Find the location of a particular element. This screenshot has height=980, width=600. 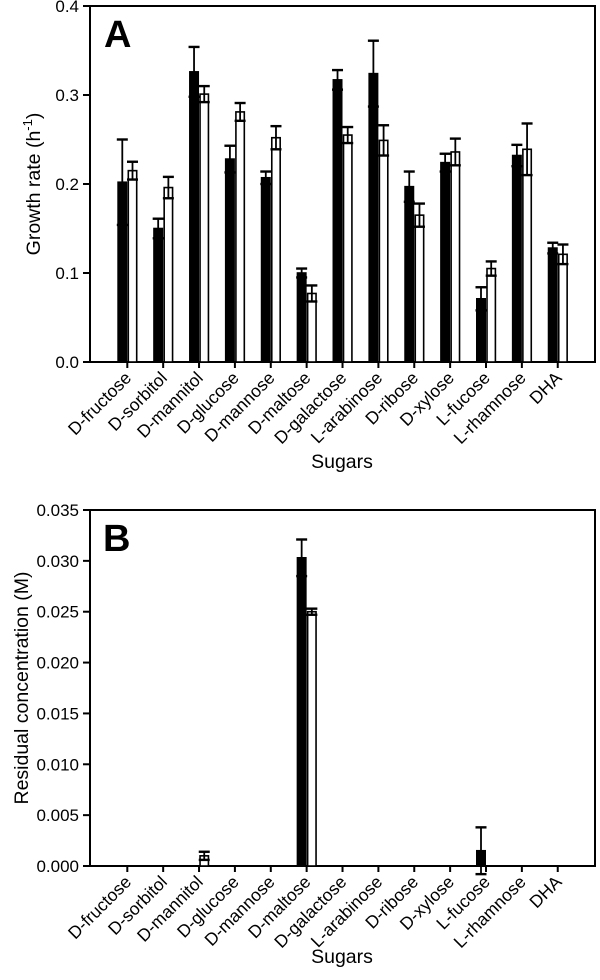

bar-open-white-bars-D-ribose is located at coordinates (419, 288).